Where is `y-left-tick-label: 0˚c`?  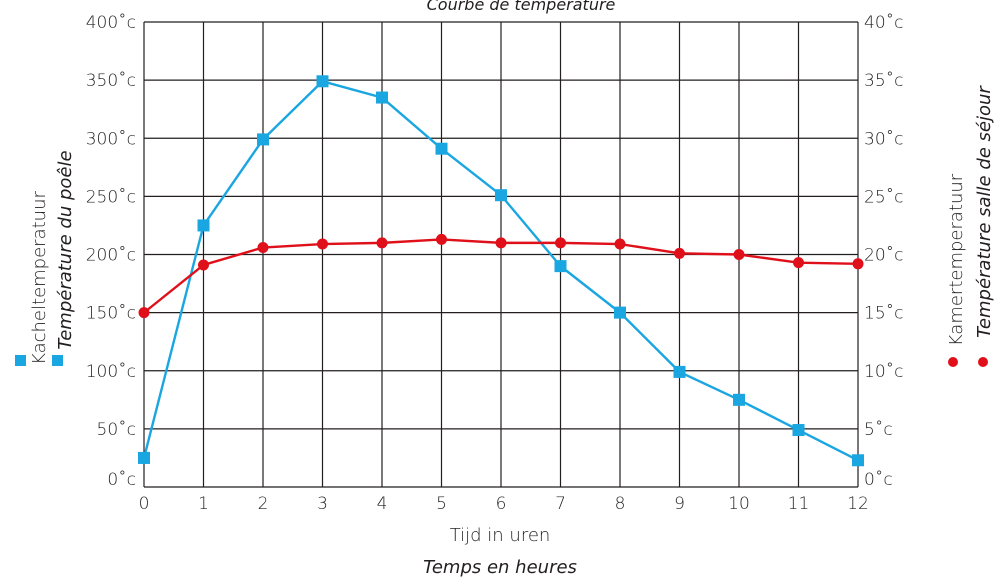
y-left-tick-label: 0˚c is located at coordinates (121, 480).